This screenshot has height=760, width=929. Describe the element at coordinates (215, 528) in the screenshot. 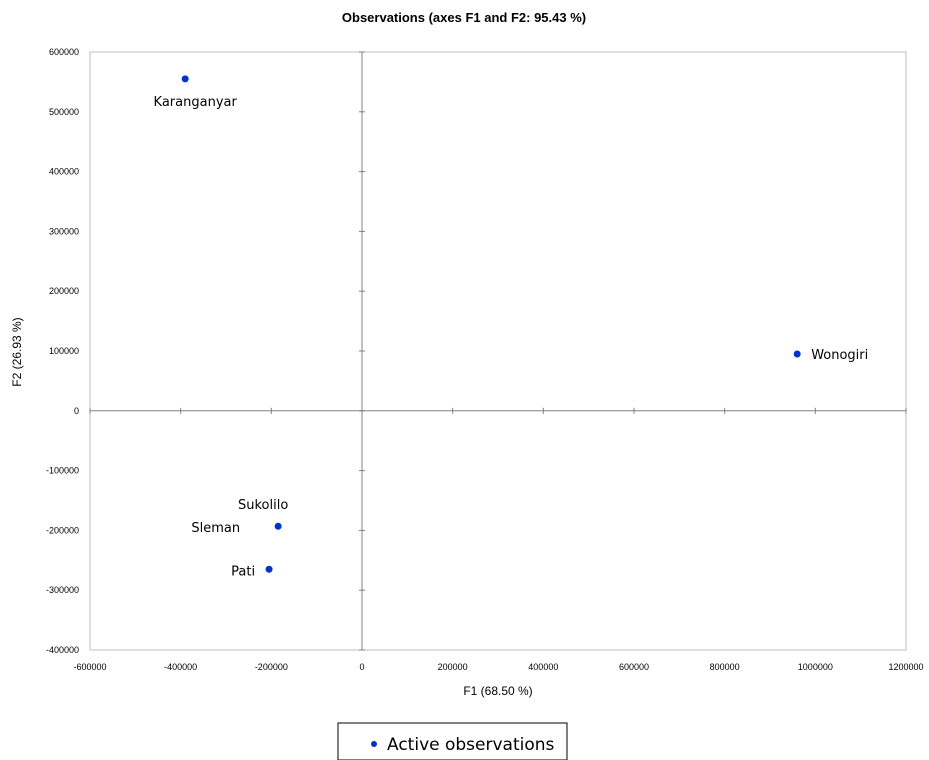

I see `point-label: Sleman` at that location.